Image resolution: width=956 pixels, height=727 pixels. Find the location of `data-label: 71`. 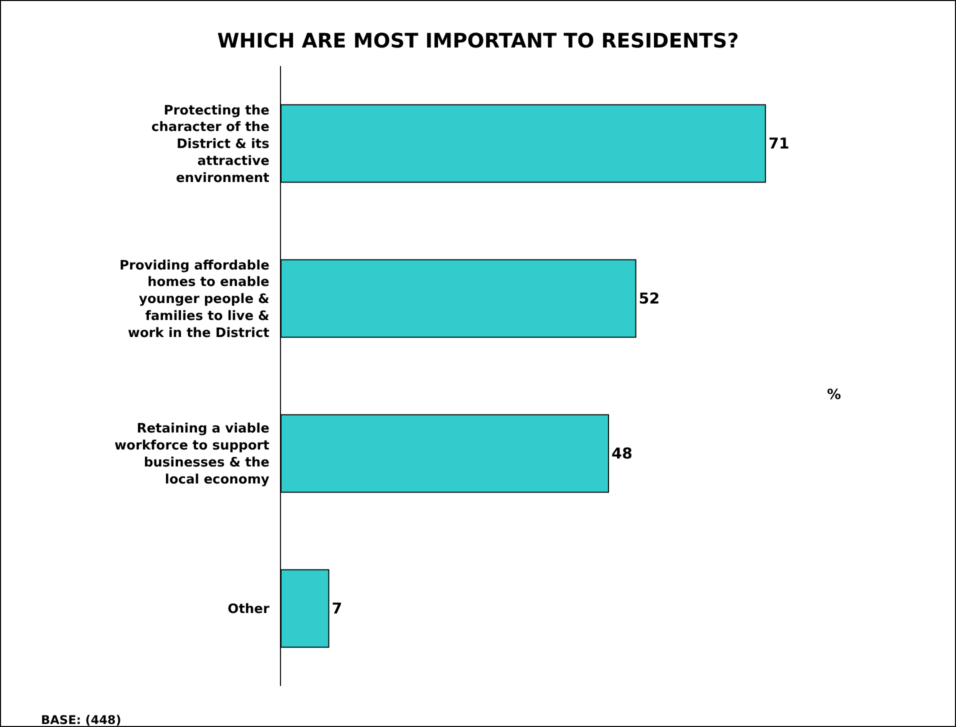

data-label: 71 is located at coordinates (779, 143).